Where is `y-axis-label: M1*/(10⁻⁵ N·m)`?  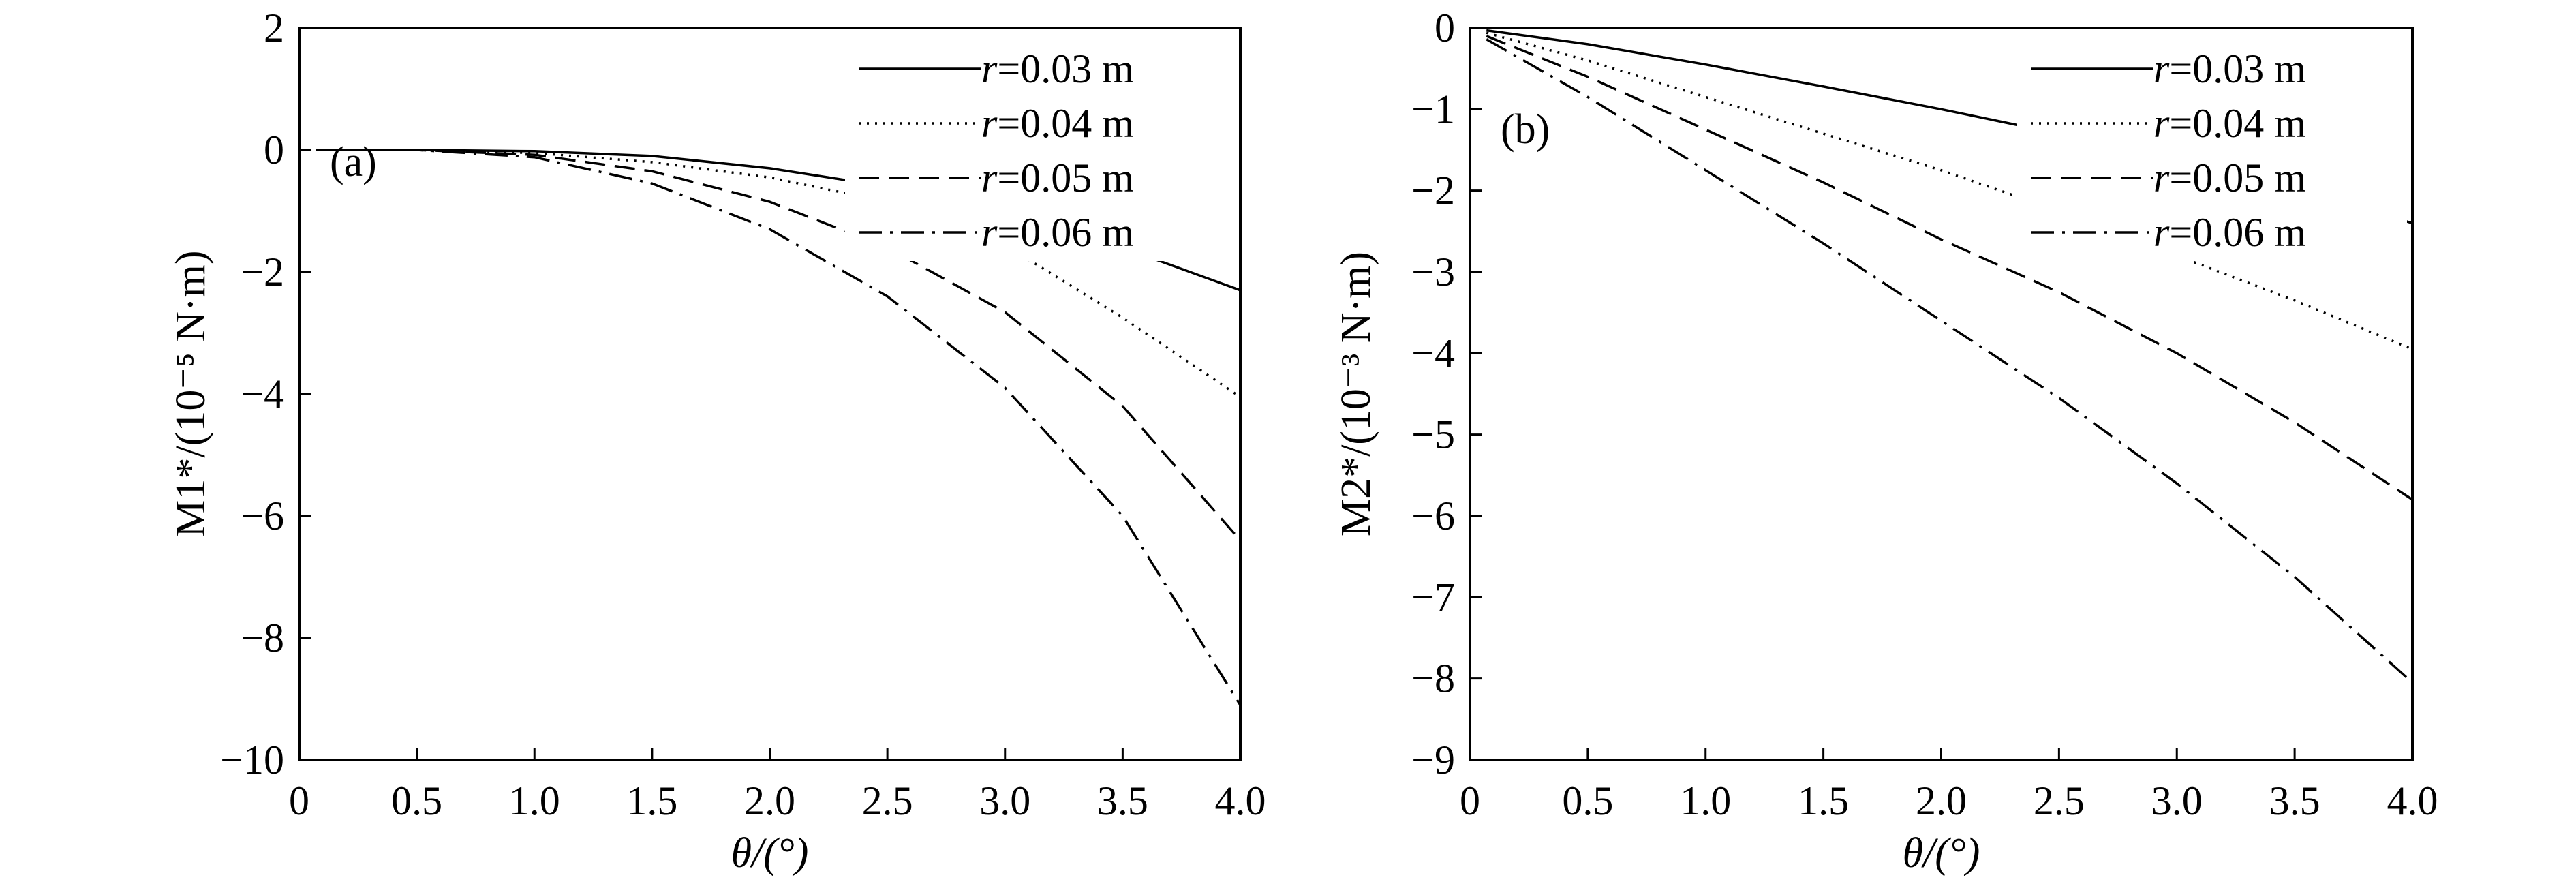 y-axis-label: M1*/(10⁻⁵ N·m) is located at coordinates (191, 393).